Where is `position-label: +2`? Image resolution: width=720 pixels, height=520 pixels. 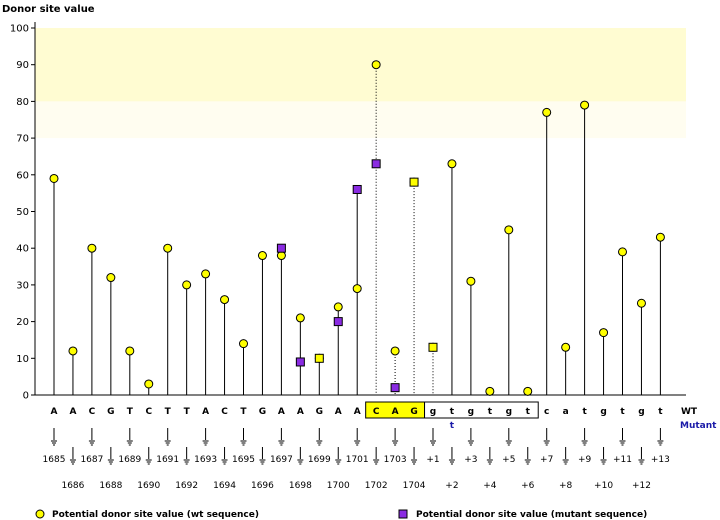 position-label: +2 is located at coordinates (451, 486).